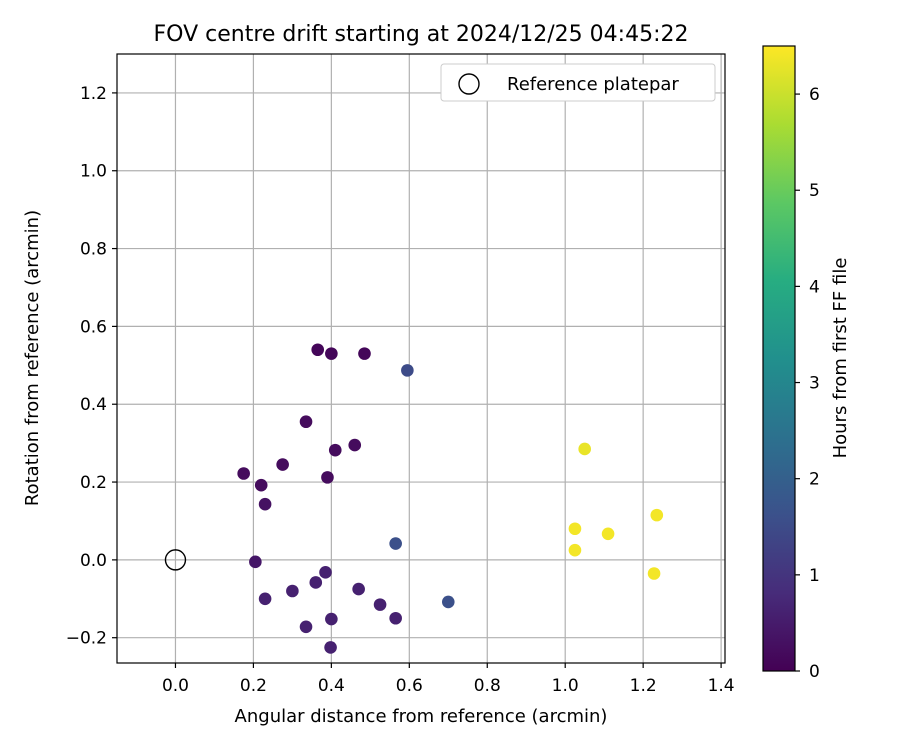  What do you see at coordinates (779, 358) in the screenshot?
I see `colorbar` at bounding box center [779, 358].